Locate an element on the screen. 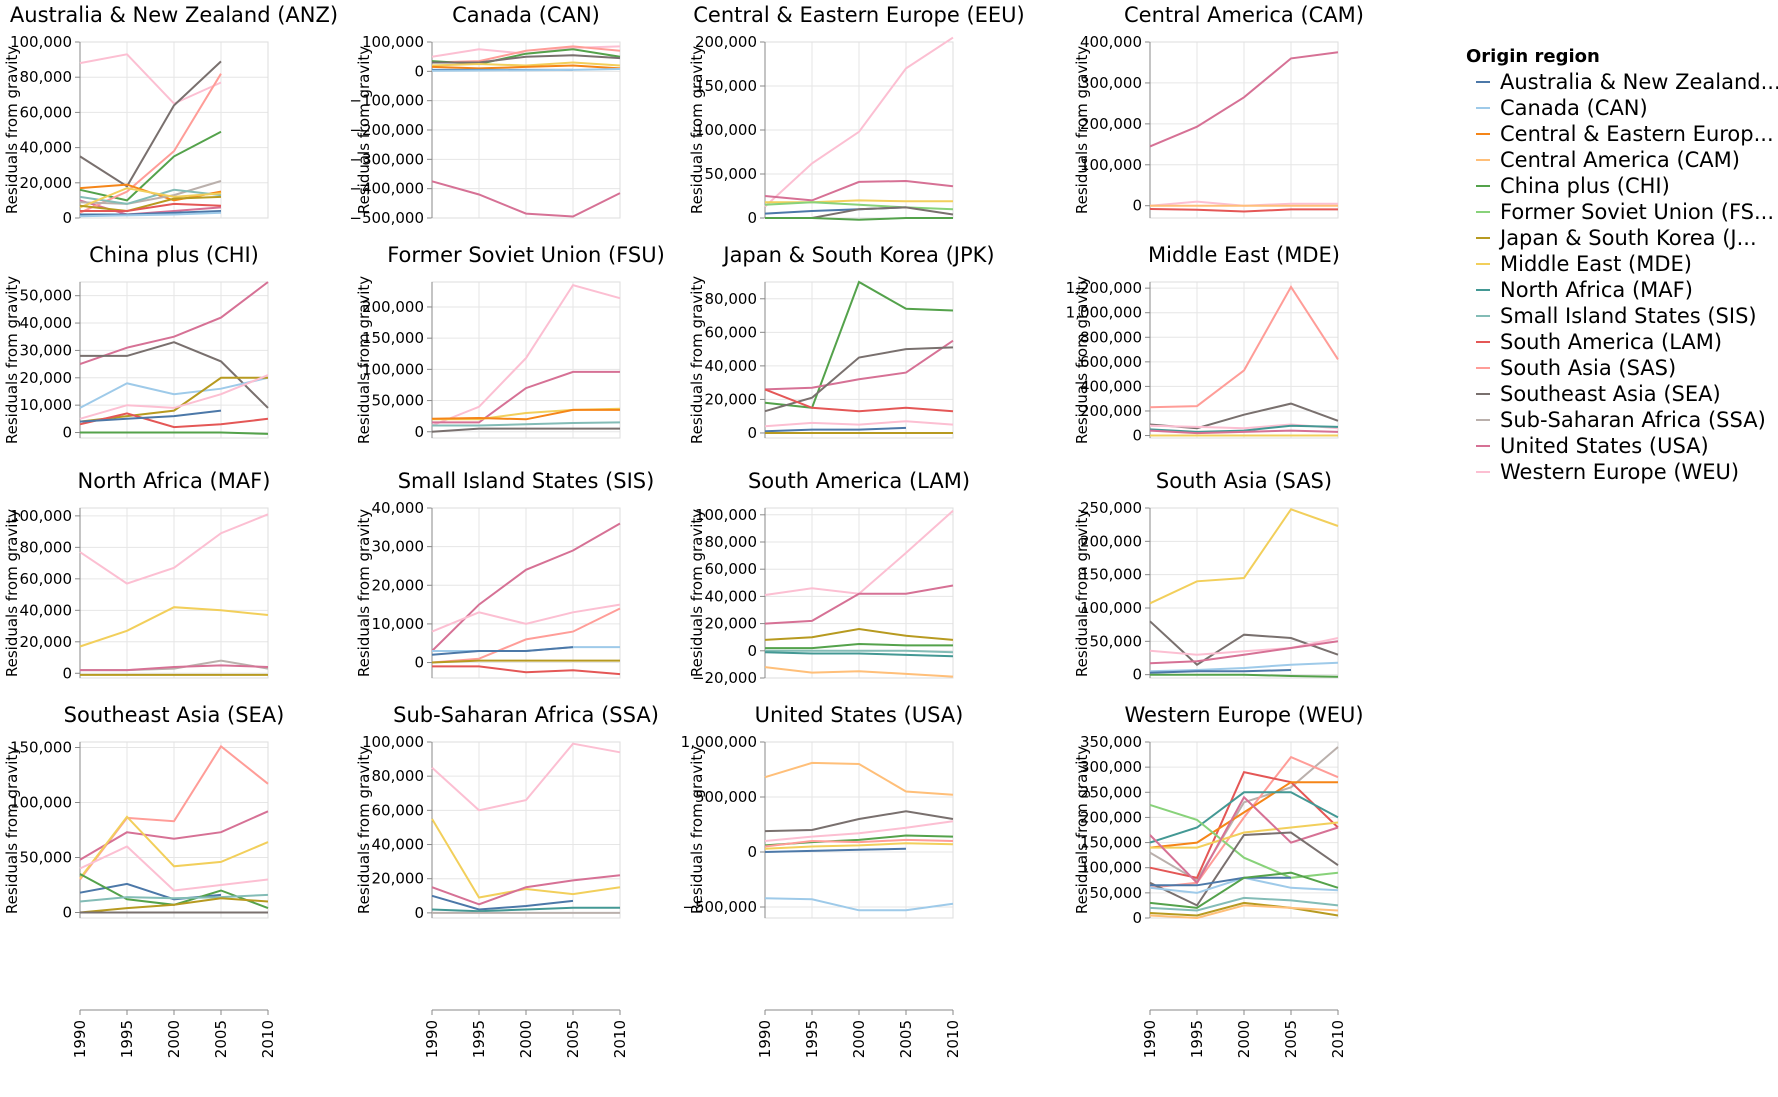 The image size is (1778, 1097). legend-item: Central America (CAM) is located at coordinates (1619, 160).